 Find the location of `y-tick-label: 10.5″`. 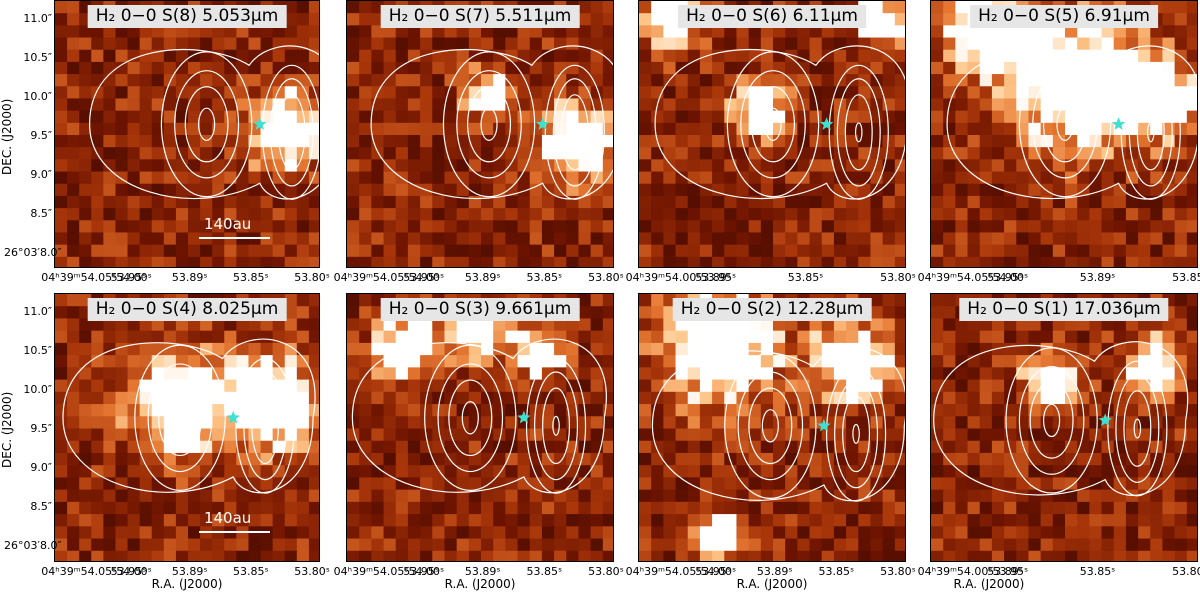

y-tick-label: 10.5″ is located at coordinates (37, 57).